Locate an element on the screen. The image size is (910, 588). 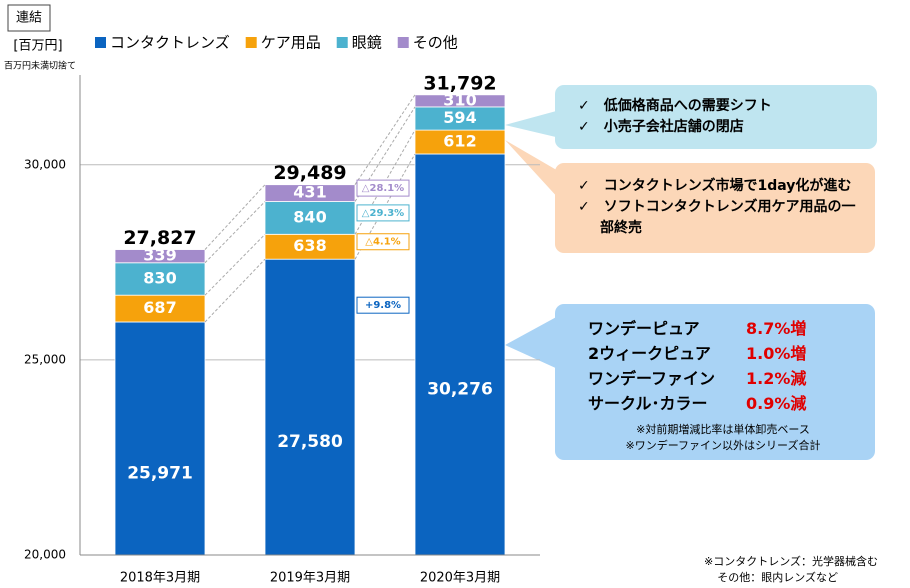
legend-label: 眼鏡 is located at coordinates (367, 43).